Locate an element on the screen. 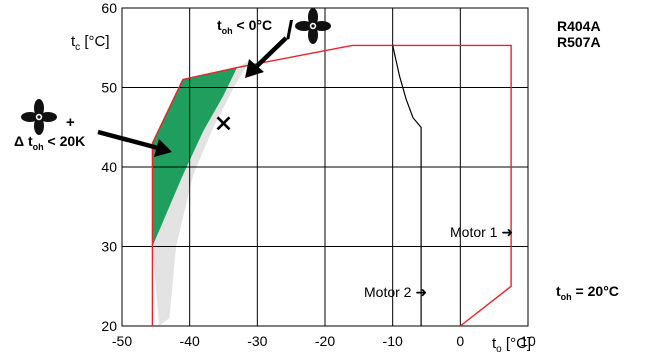 This screenshot has height=360, width=649. x-tick-label: -40 is located at coordinates (190, 341).